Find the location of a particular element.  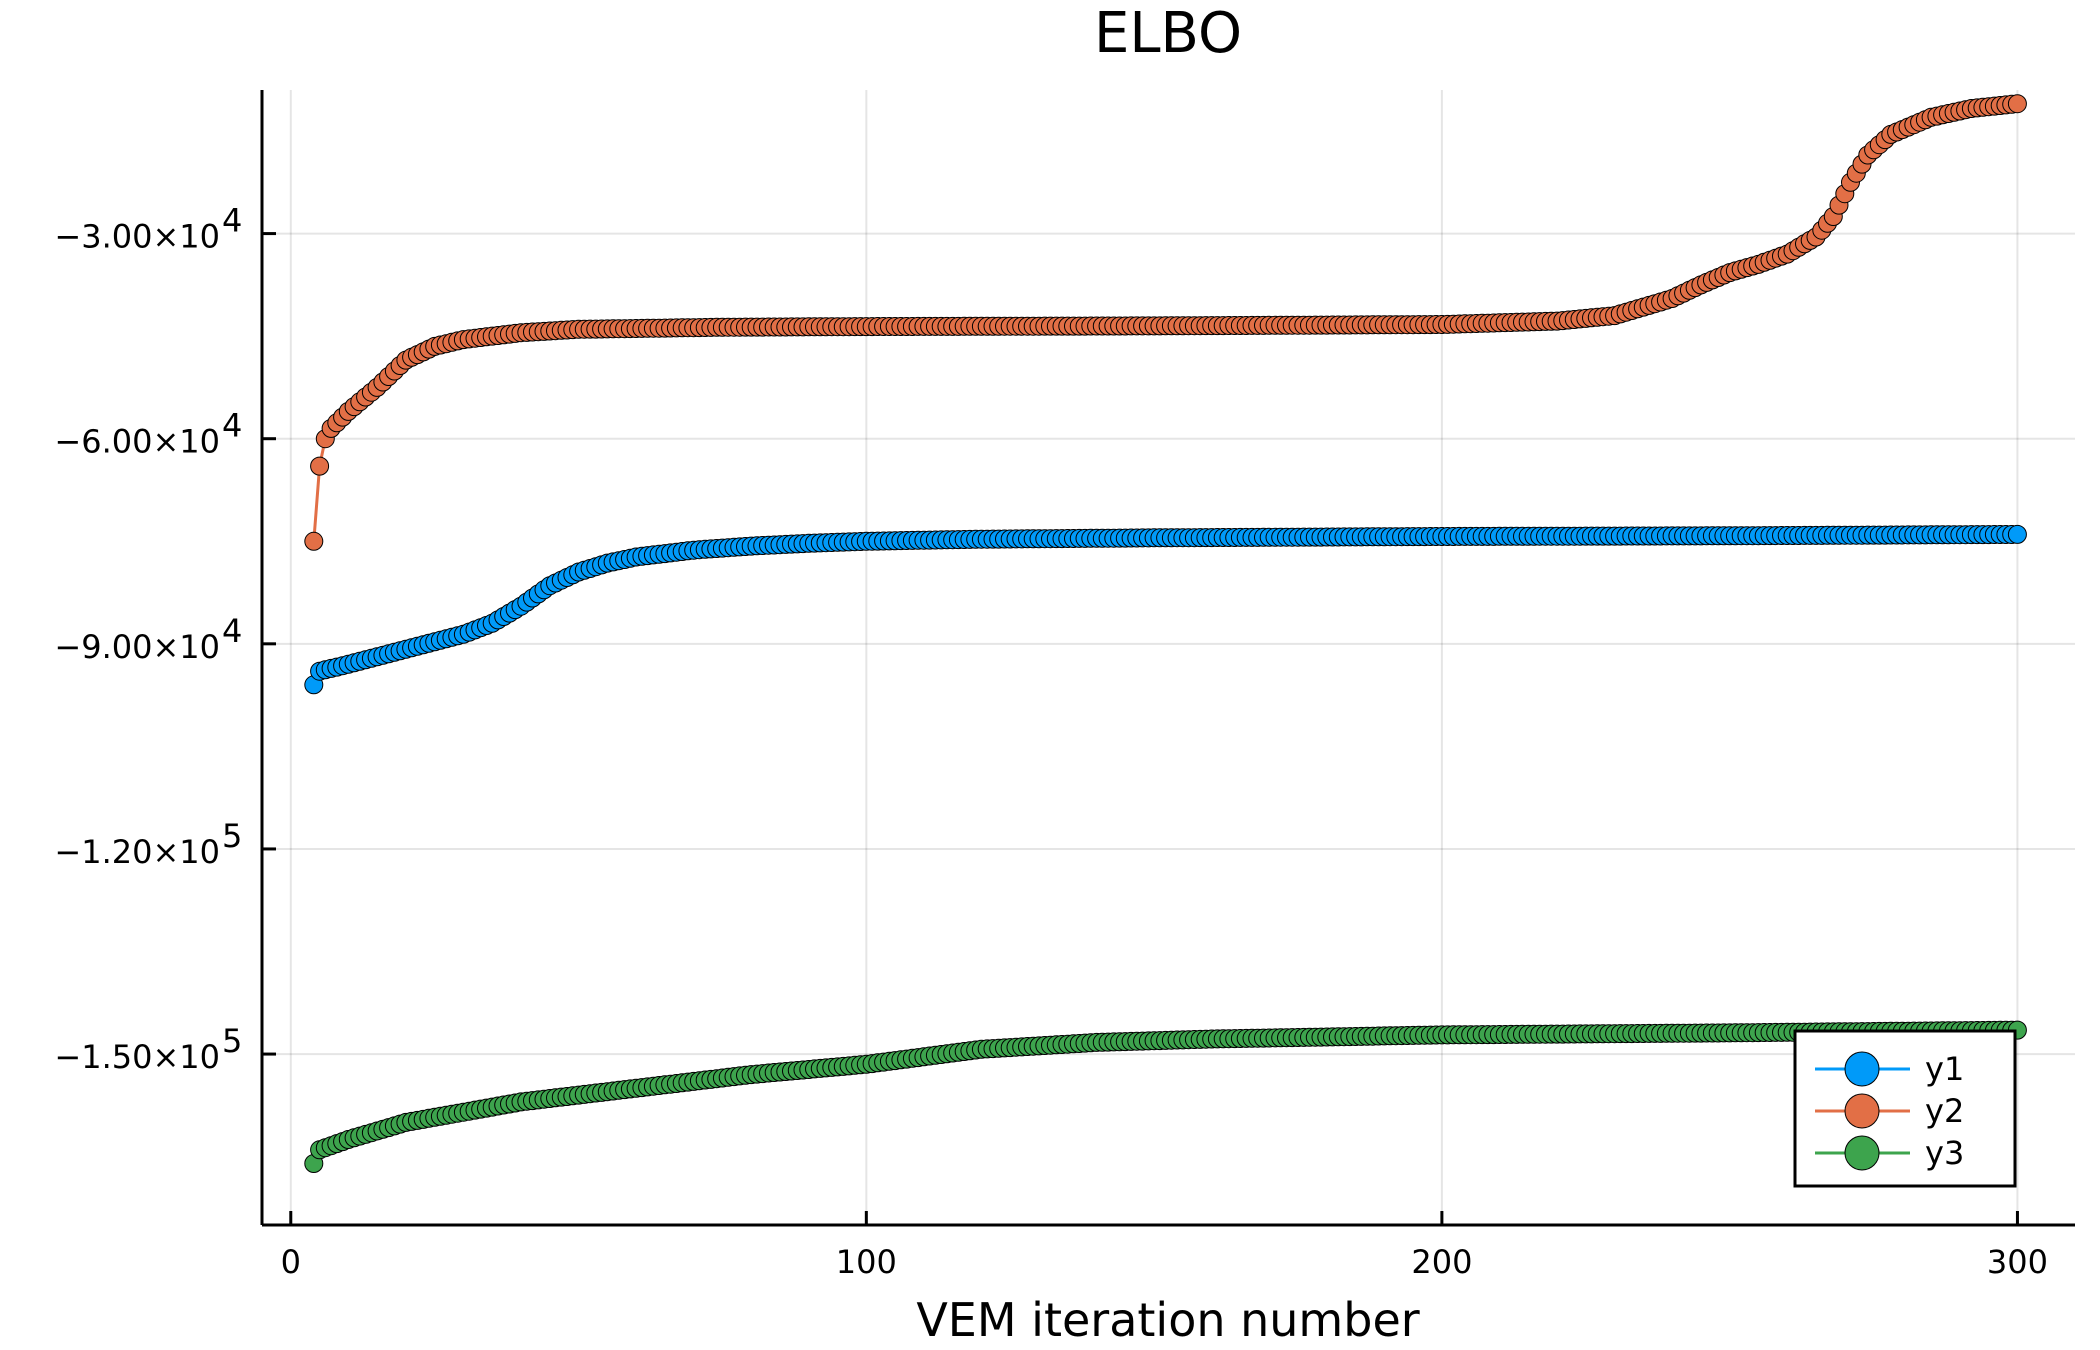

x-tick-label: 300 is located at coordinates (2017, 1262).